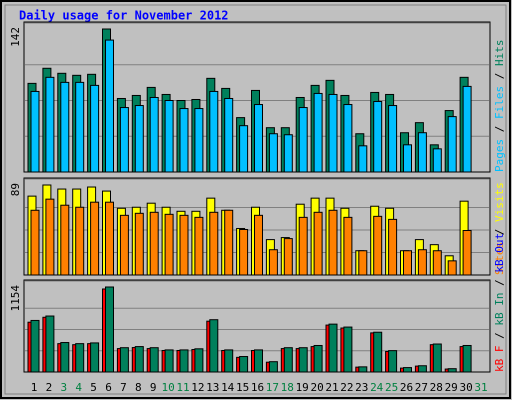  I want to click on legend-entry: Hits, so click(499, 53).